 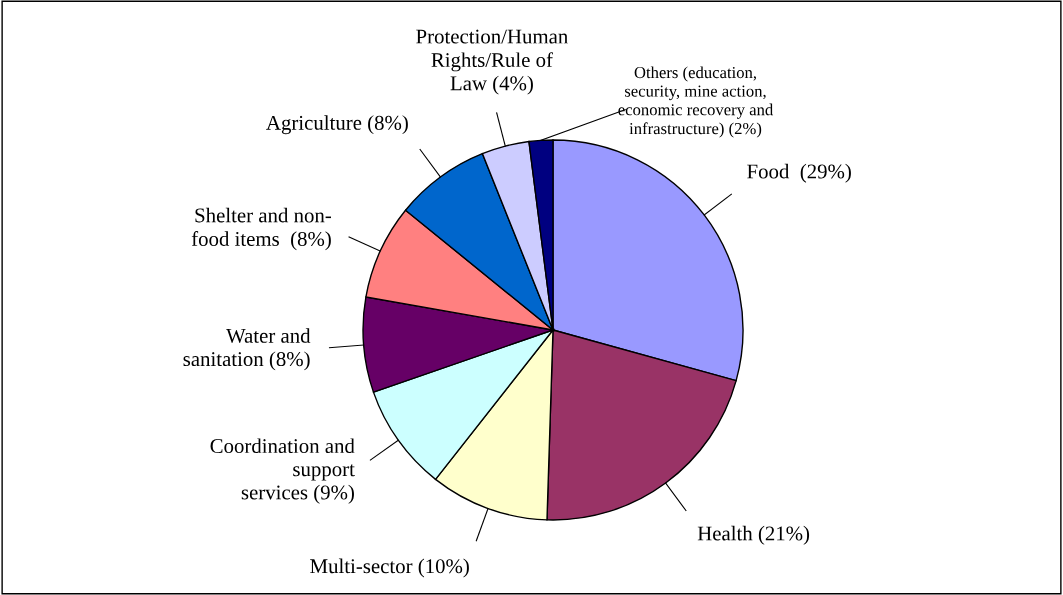 I want to click on slice-label: Health (21%), so click(x=753, y=535).